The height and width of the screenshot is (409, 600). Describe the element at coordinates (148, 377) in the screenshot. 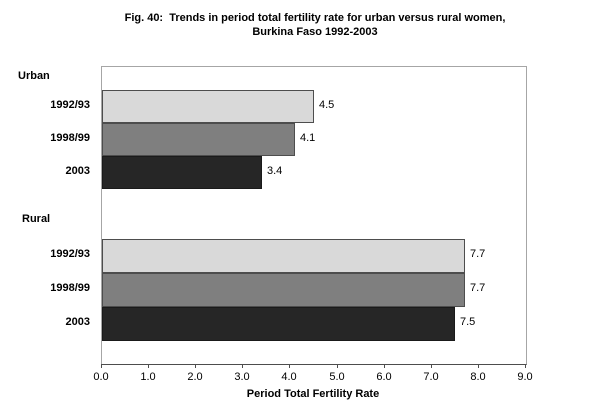

I see `x-axis-tick-label: 1.0` at that location.